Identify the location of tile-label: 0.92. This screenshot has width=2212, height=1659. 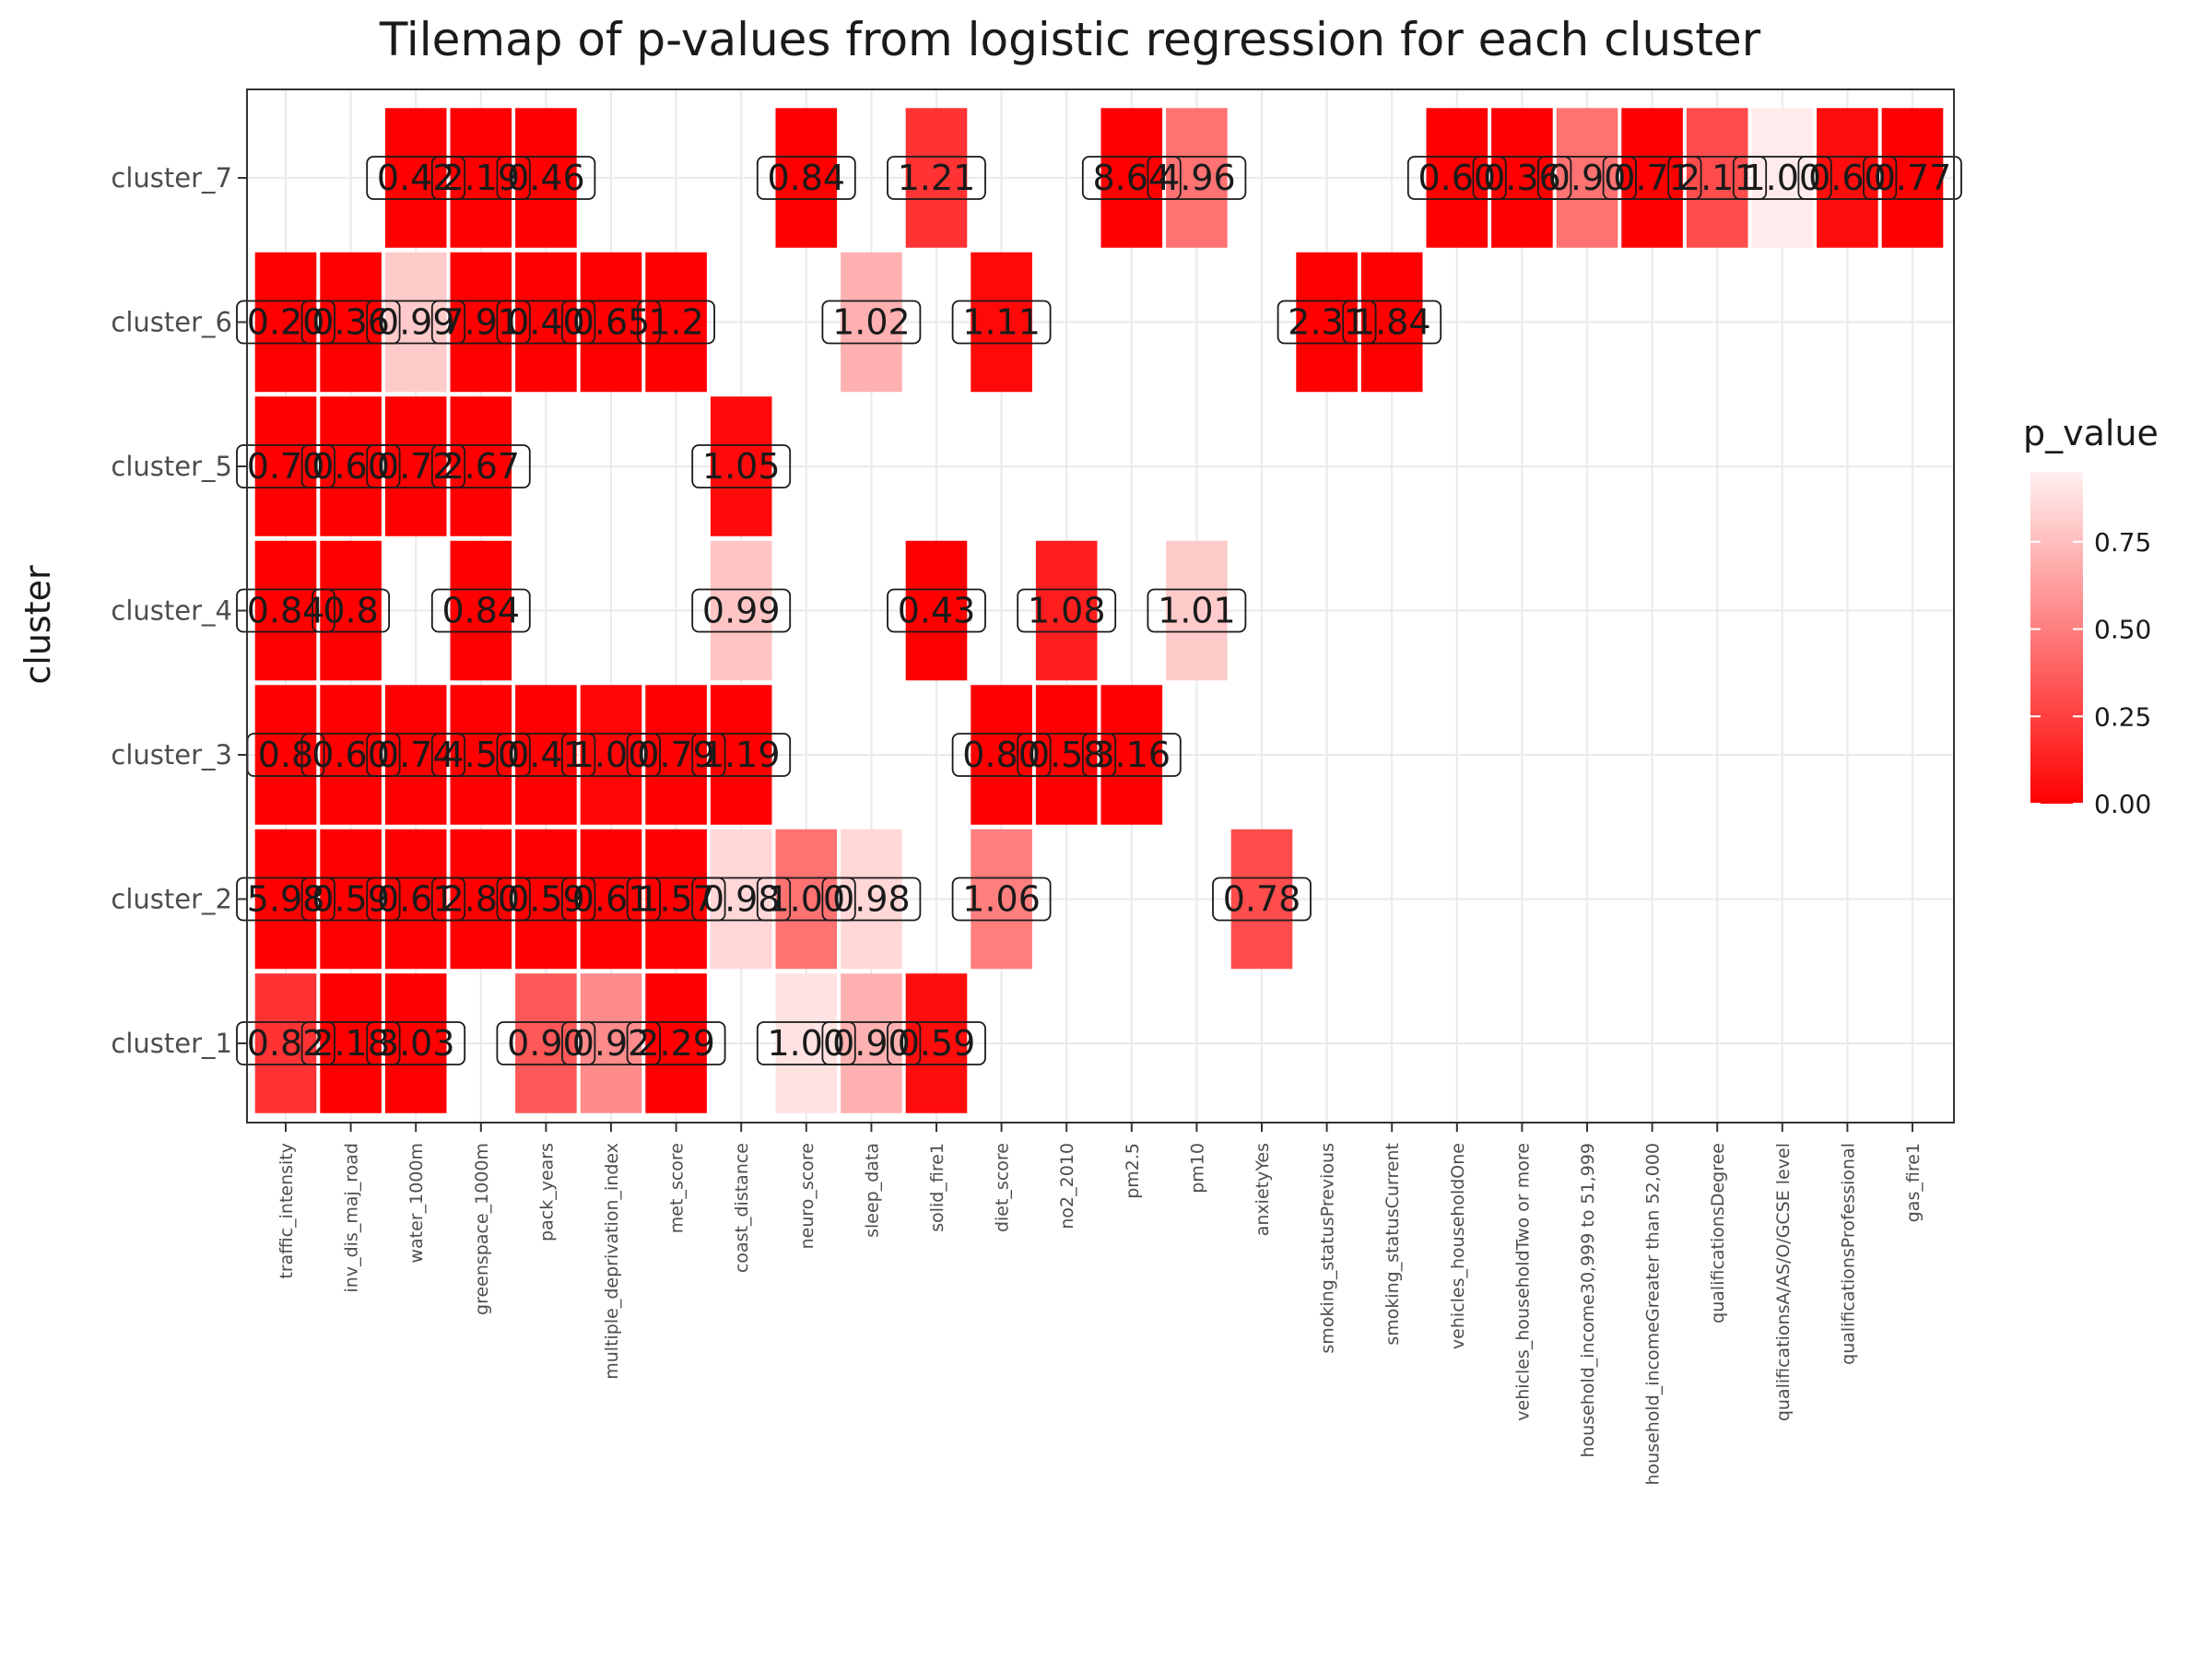
(611, 1043).